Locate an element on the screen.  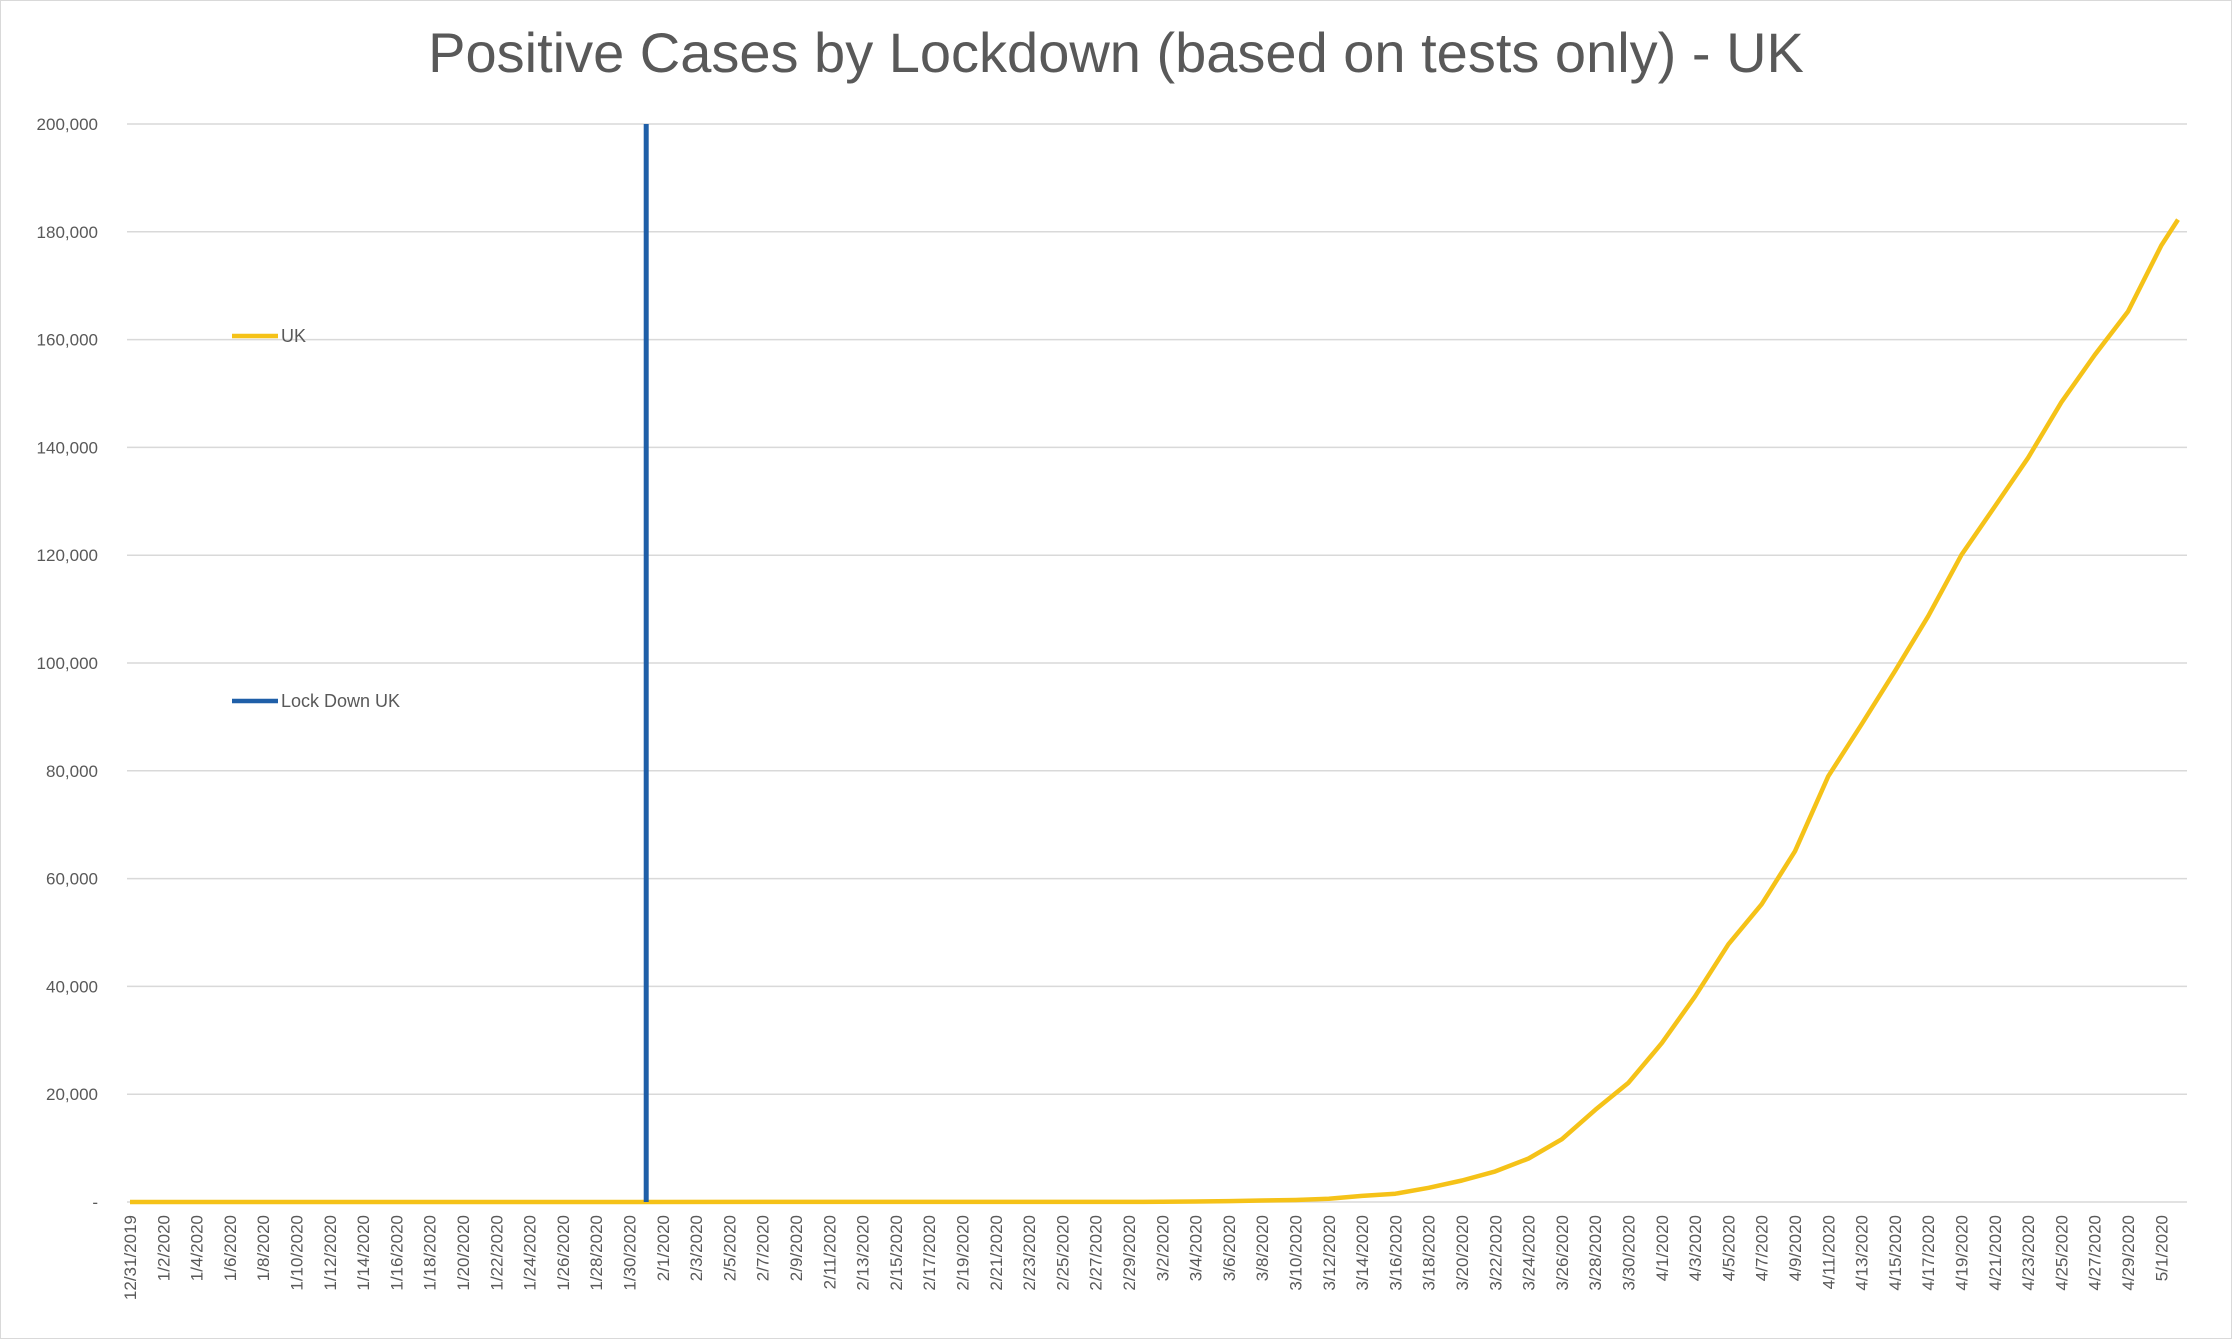
y-tick-label: - is located at coordinates (95, 1202).